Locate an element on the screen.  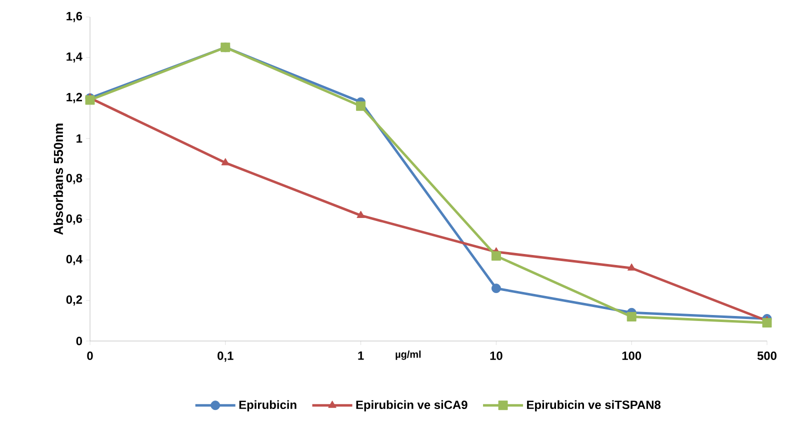
legend-label: Epirubicin is located at coordinates (267, 406).